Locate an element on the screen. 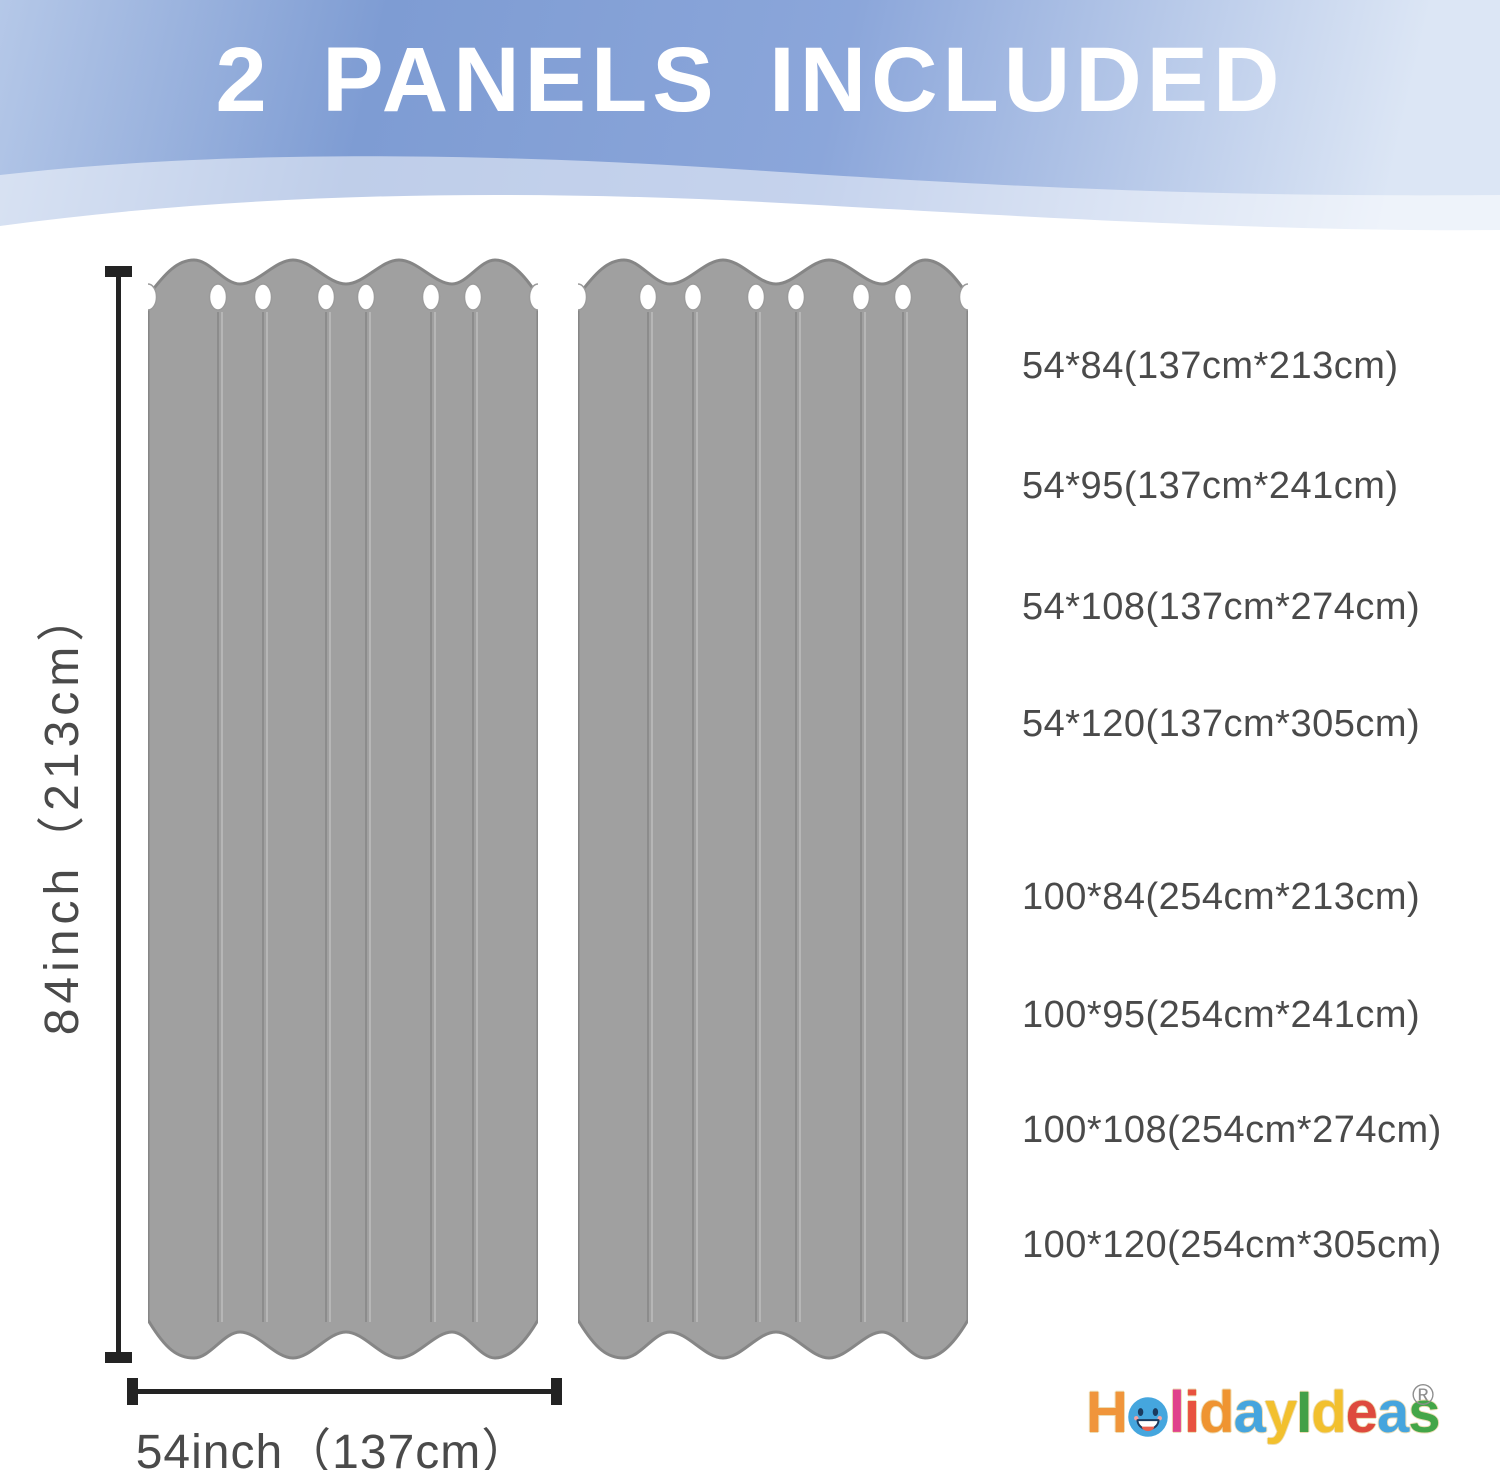 This screenshot has width=1500, height=1470. size-option: 54*108(137cm*274cm) is located at coordinates (1221, 607).